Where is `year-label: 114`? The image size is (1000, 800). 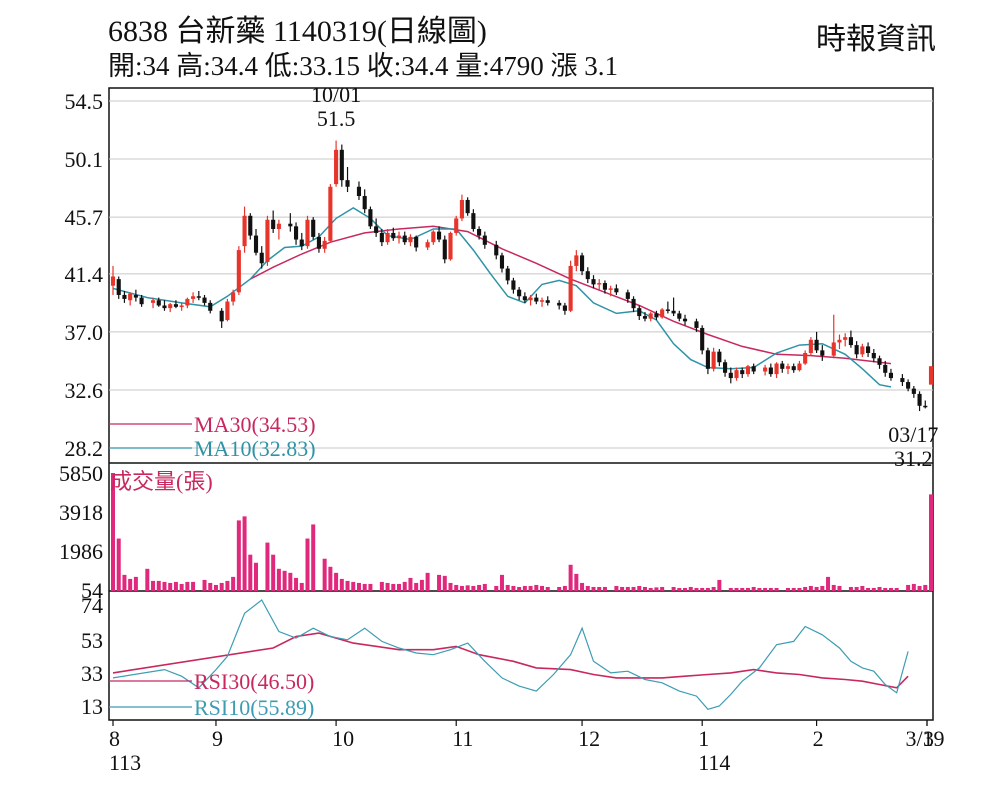 year-label: 114 is located at coordinates (714, 762).